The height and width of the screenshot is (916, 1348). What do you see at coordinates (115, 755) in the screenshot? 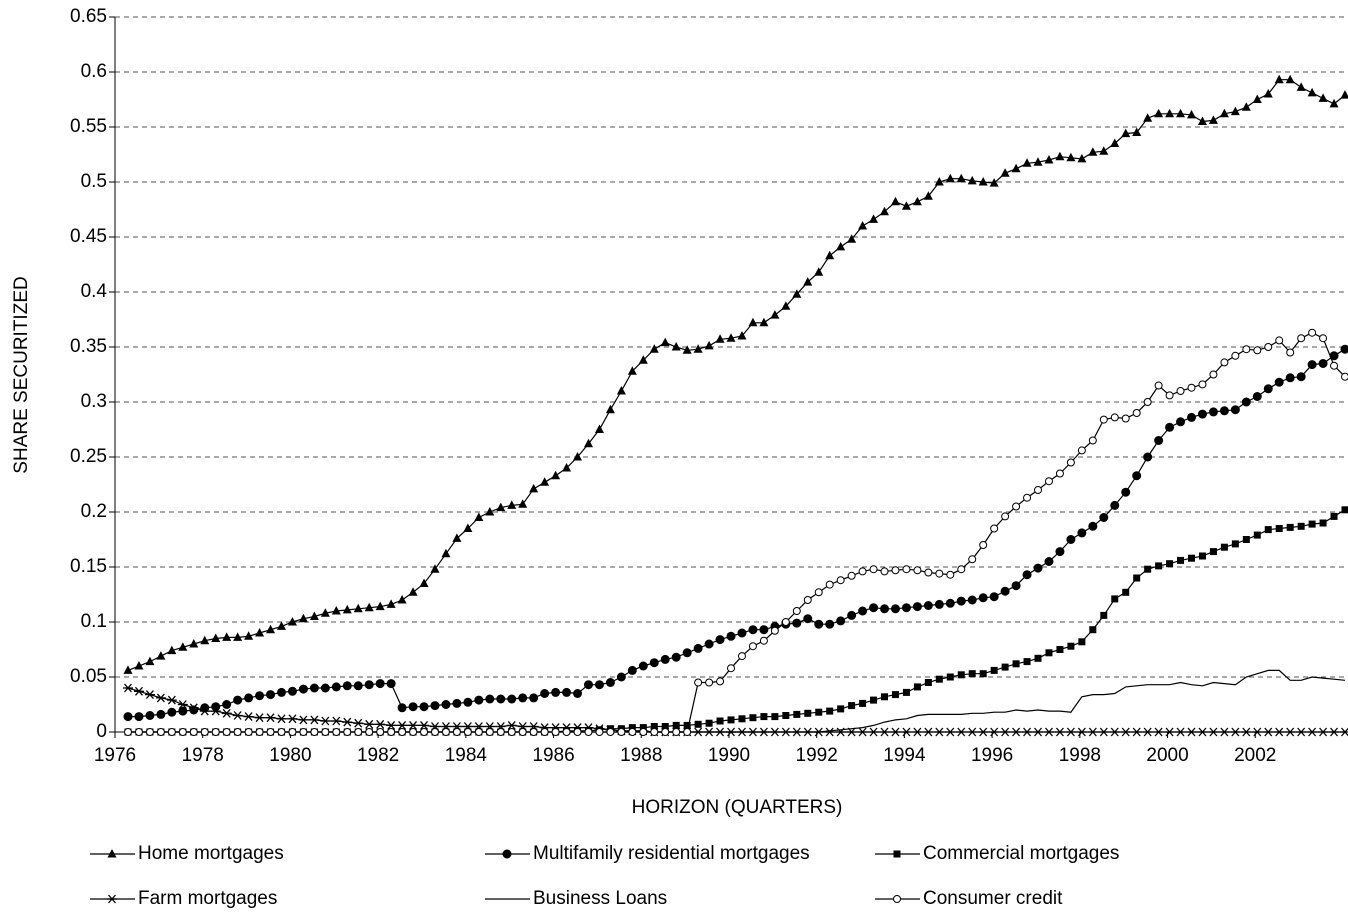
I see `x-tick-label: 1976` at bounding box center [115, 755].